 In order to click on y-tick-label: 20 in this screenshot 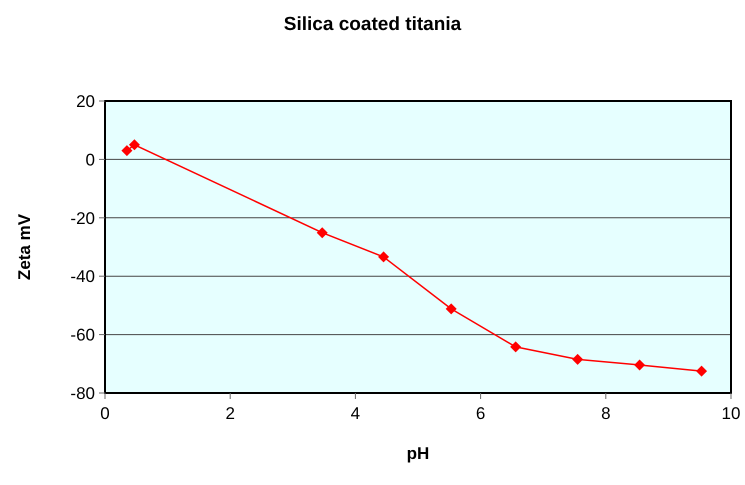, I will do `click(85, 101)`.